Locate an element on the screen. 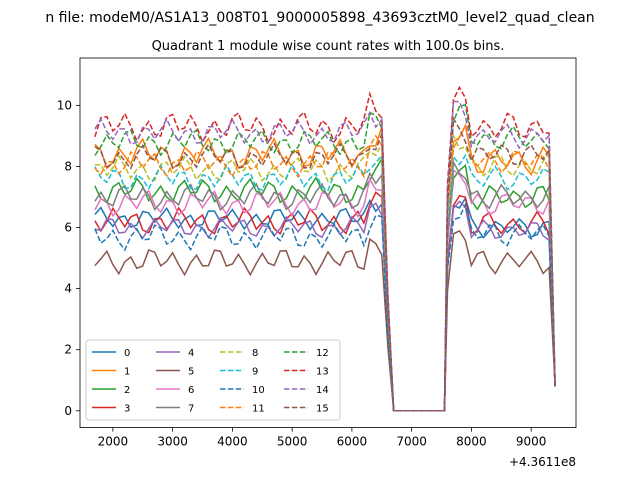 The height and width of the screenshot is (480, 640). legend-box is located at coordinates (213, 380).